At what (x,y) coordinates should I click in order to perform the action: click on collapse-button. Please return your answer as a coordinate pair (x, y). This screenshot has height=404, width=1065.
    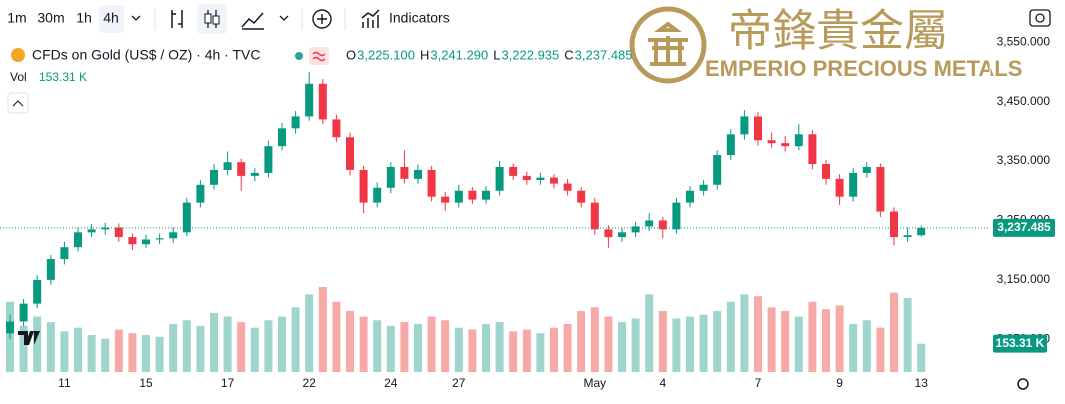
    Looking at the image, I should click on (18, 103).